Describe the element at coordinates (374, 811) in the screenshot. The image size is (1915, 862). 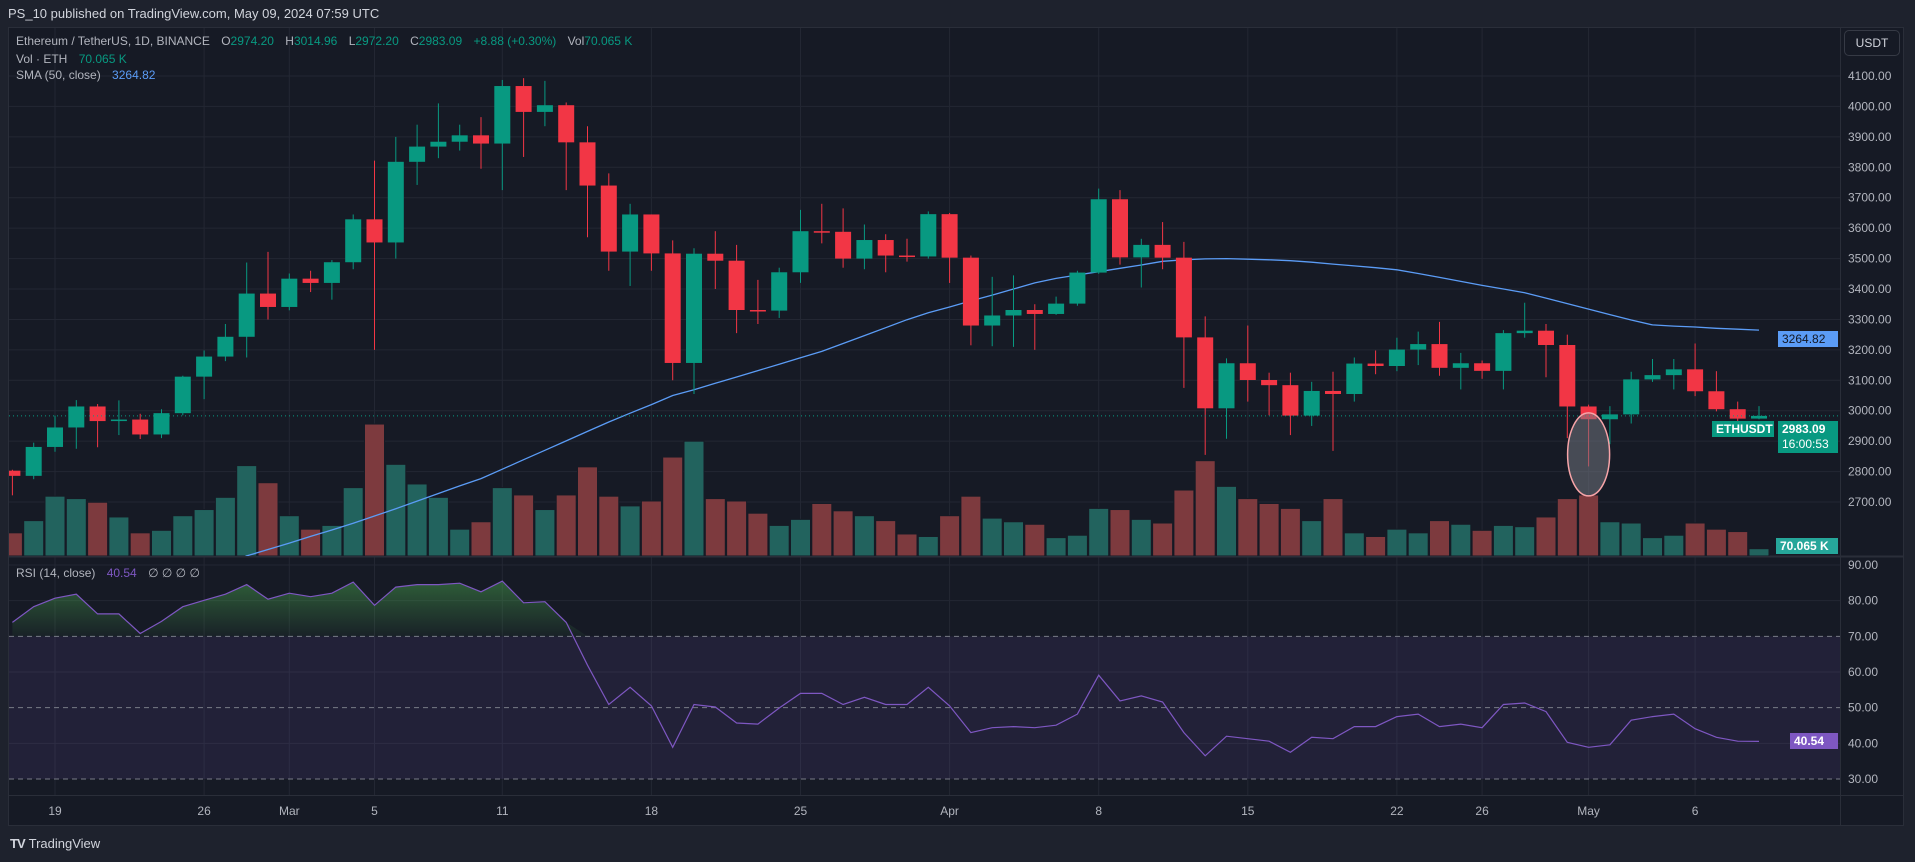
I see `time-axis-label: 5` at that location.